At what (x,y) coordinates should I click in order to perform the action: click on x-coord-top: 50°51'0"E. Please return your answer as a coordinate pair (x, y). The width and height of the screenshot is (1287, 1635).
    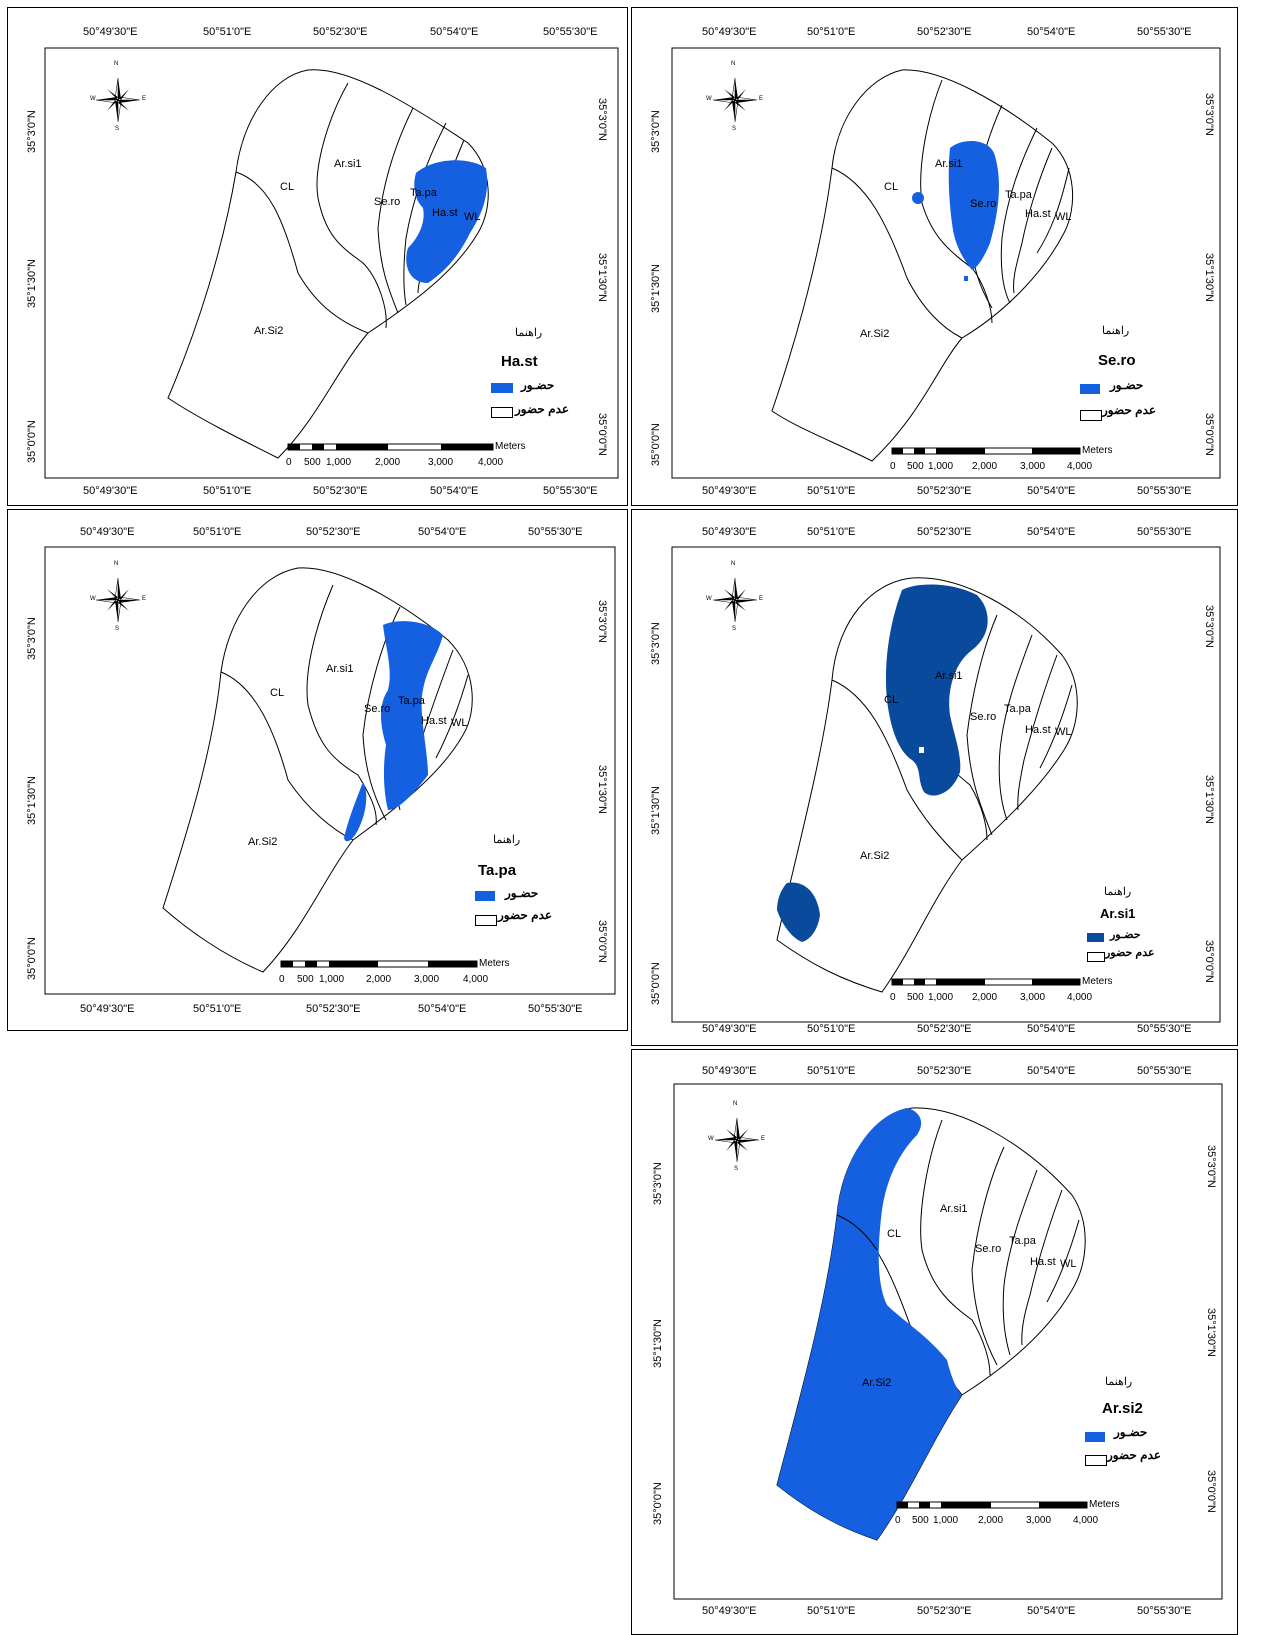
    Looking at the image, I should click on (831, 1071).